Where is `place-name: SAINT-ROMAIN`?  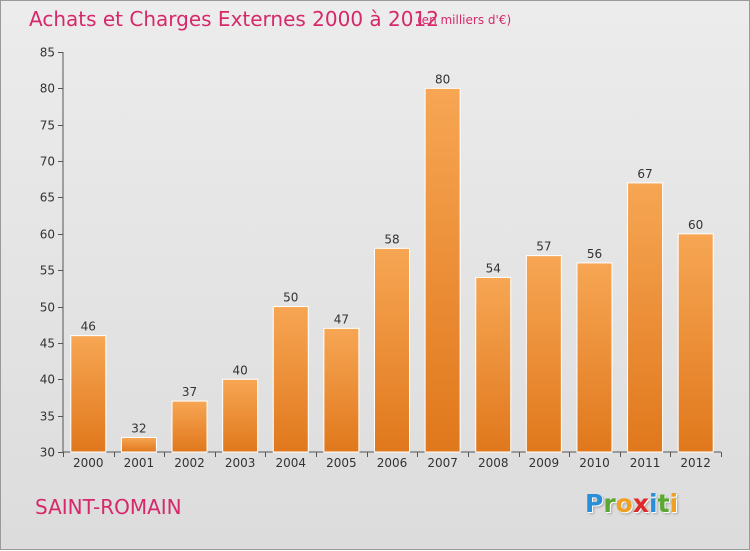 place-name: SAINT-ROMAIN is located at coordinates (108, 507).